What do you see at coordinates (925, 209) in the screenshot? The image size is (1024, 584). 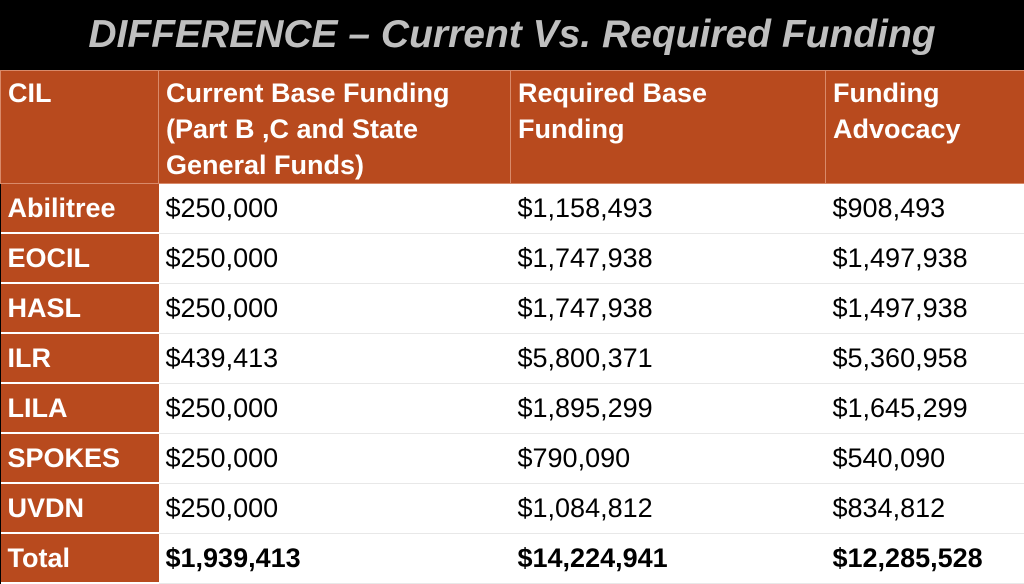 I see `funding-advocacy-cell: $908,493` at bounding box center [925, 209].